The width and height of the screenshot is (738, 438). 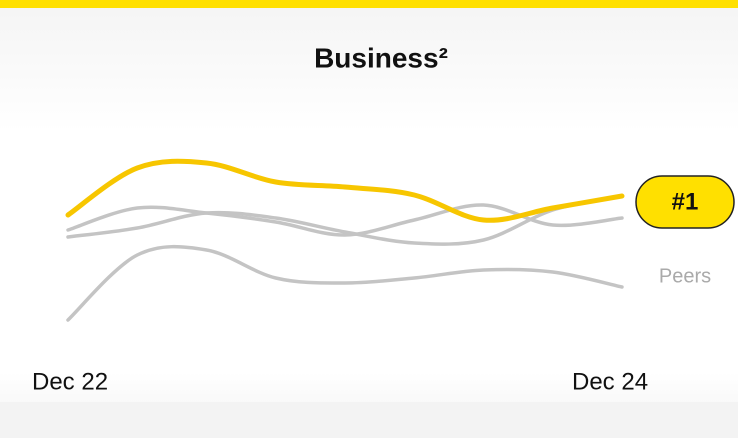 What do you see at coordinates (70, 381) in the screenshot?
I see `x-tick-label: Dec 22` at bounding box center [70, 381].